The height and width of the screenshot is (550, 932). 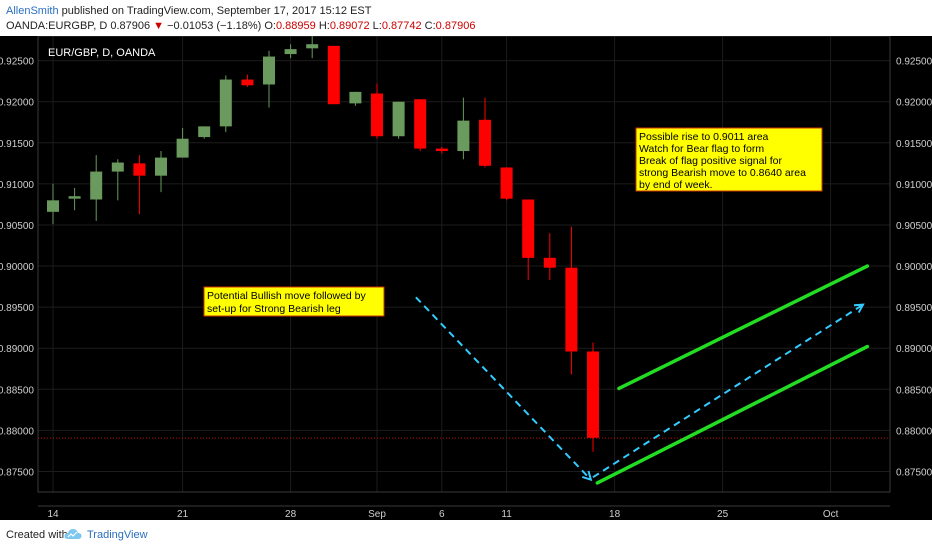 I want to click on bear-flag-note-line-3: Break of flag positive signal for, so click(x=710, y=161).